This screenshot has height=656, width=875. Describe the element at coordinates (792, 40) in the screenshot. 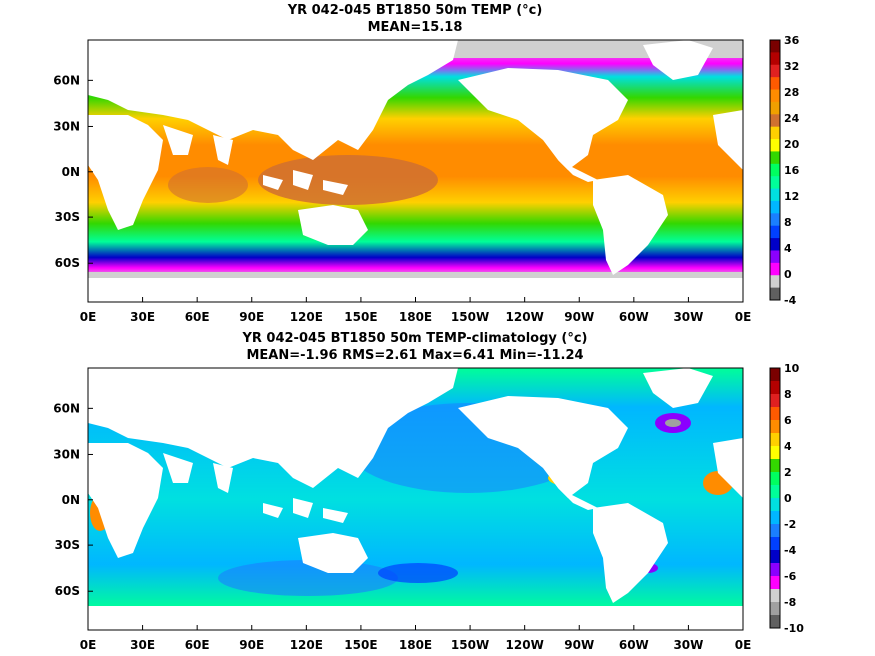

I see `colorbar-tick-label: 36` at that location.